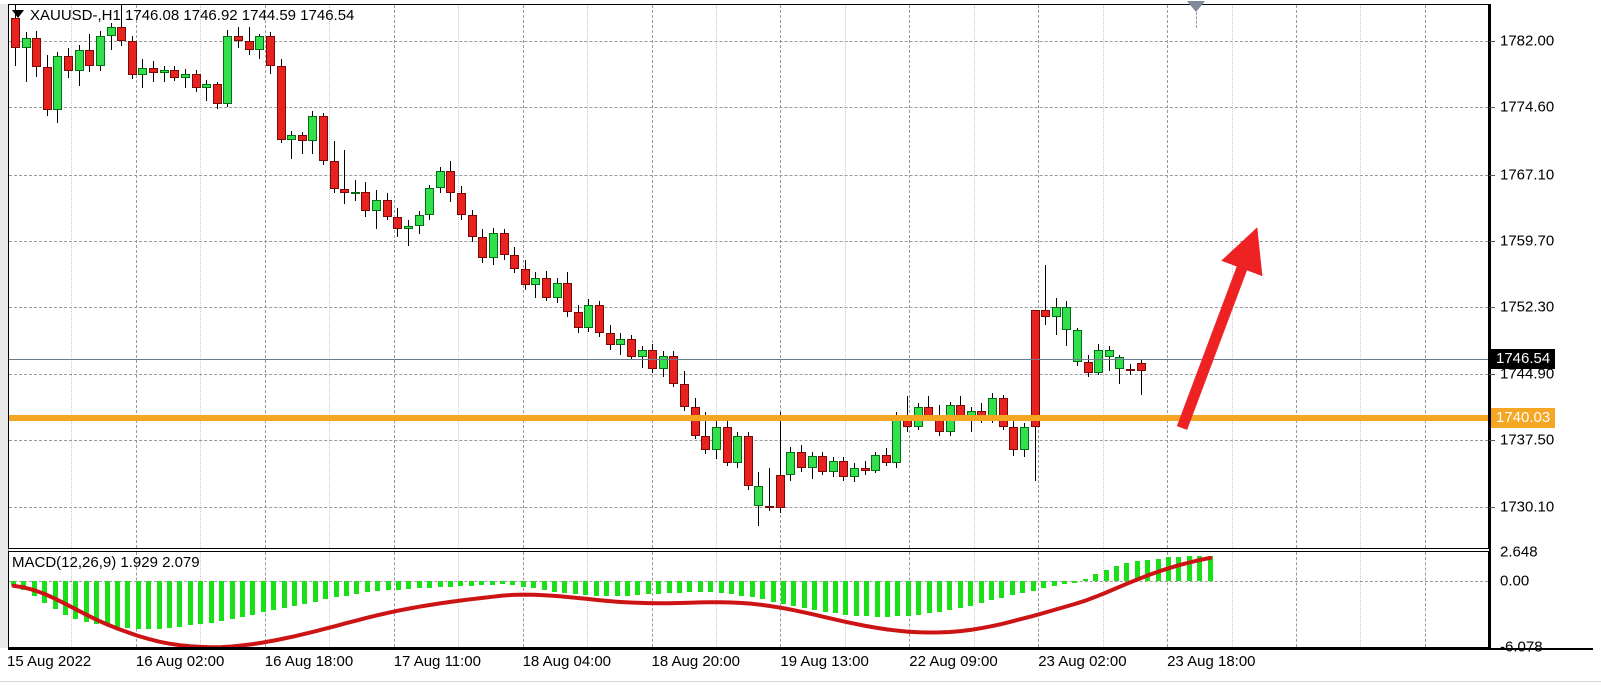  What do you see at coordinates (1527, 107) in the screenshot?
I see `price-axis-label: 1774.60` at bounding box center [1527, 107].